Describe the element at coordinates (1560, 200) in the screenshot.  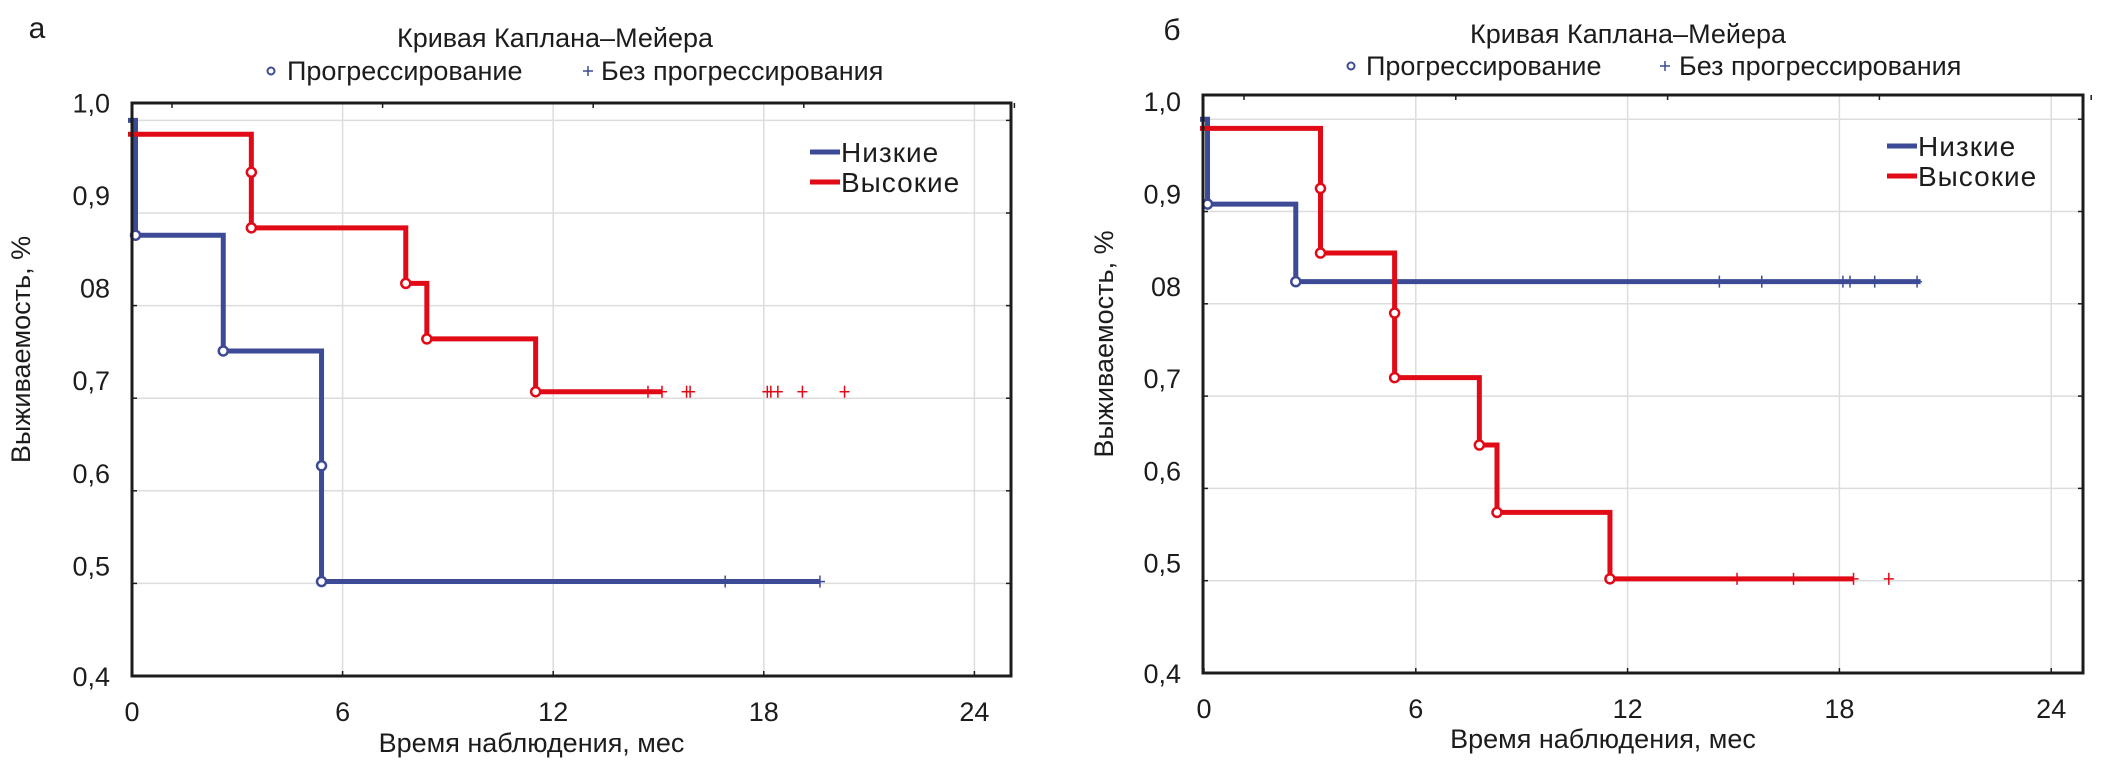
I see `km-curve-low` at that location.